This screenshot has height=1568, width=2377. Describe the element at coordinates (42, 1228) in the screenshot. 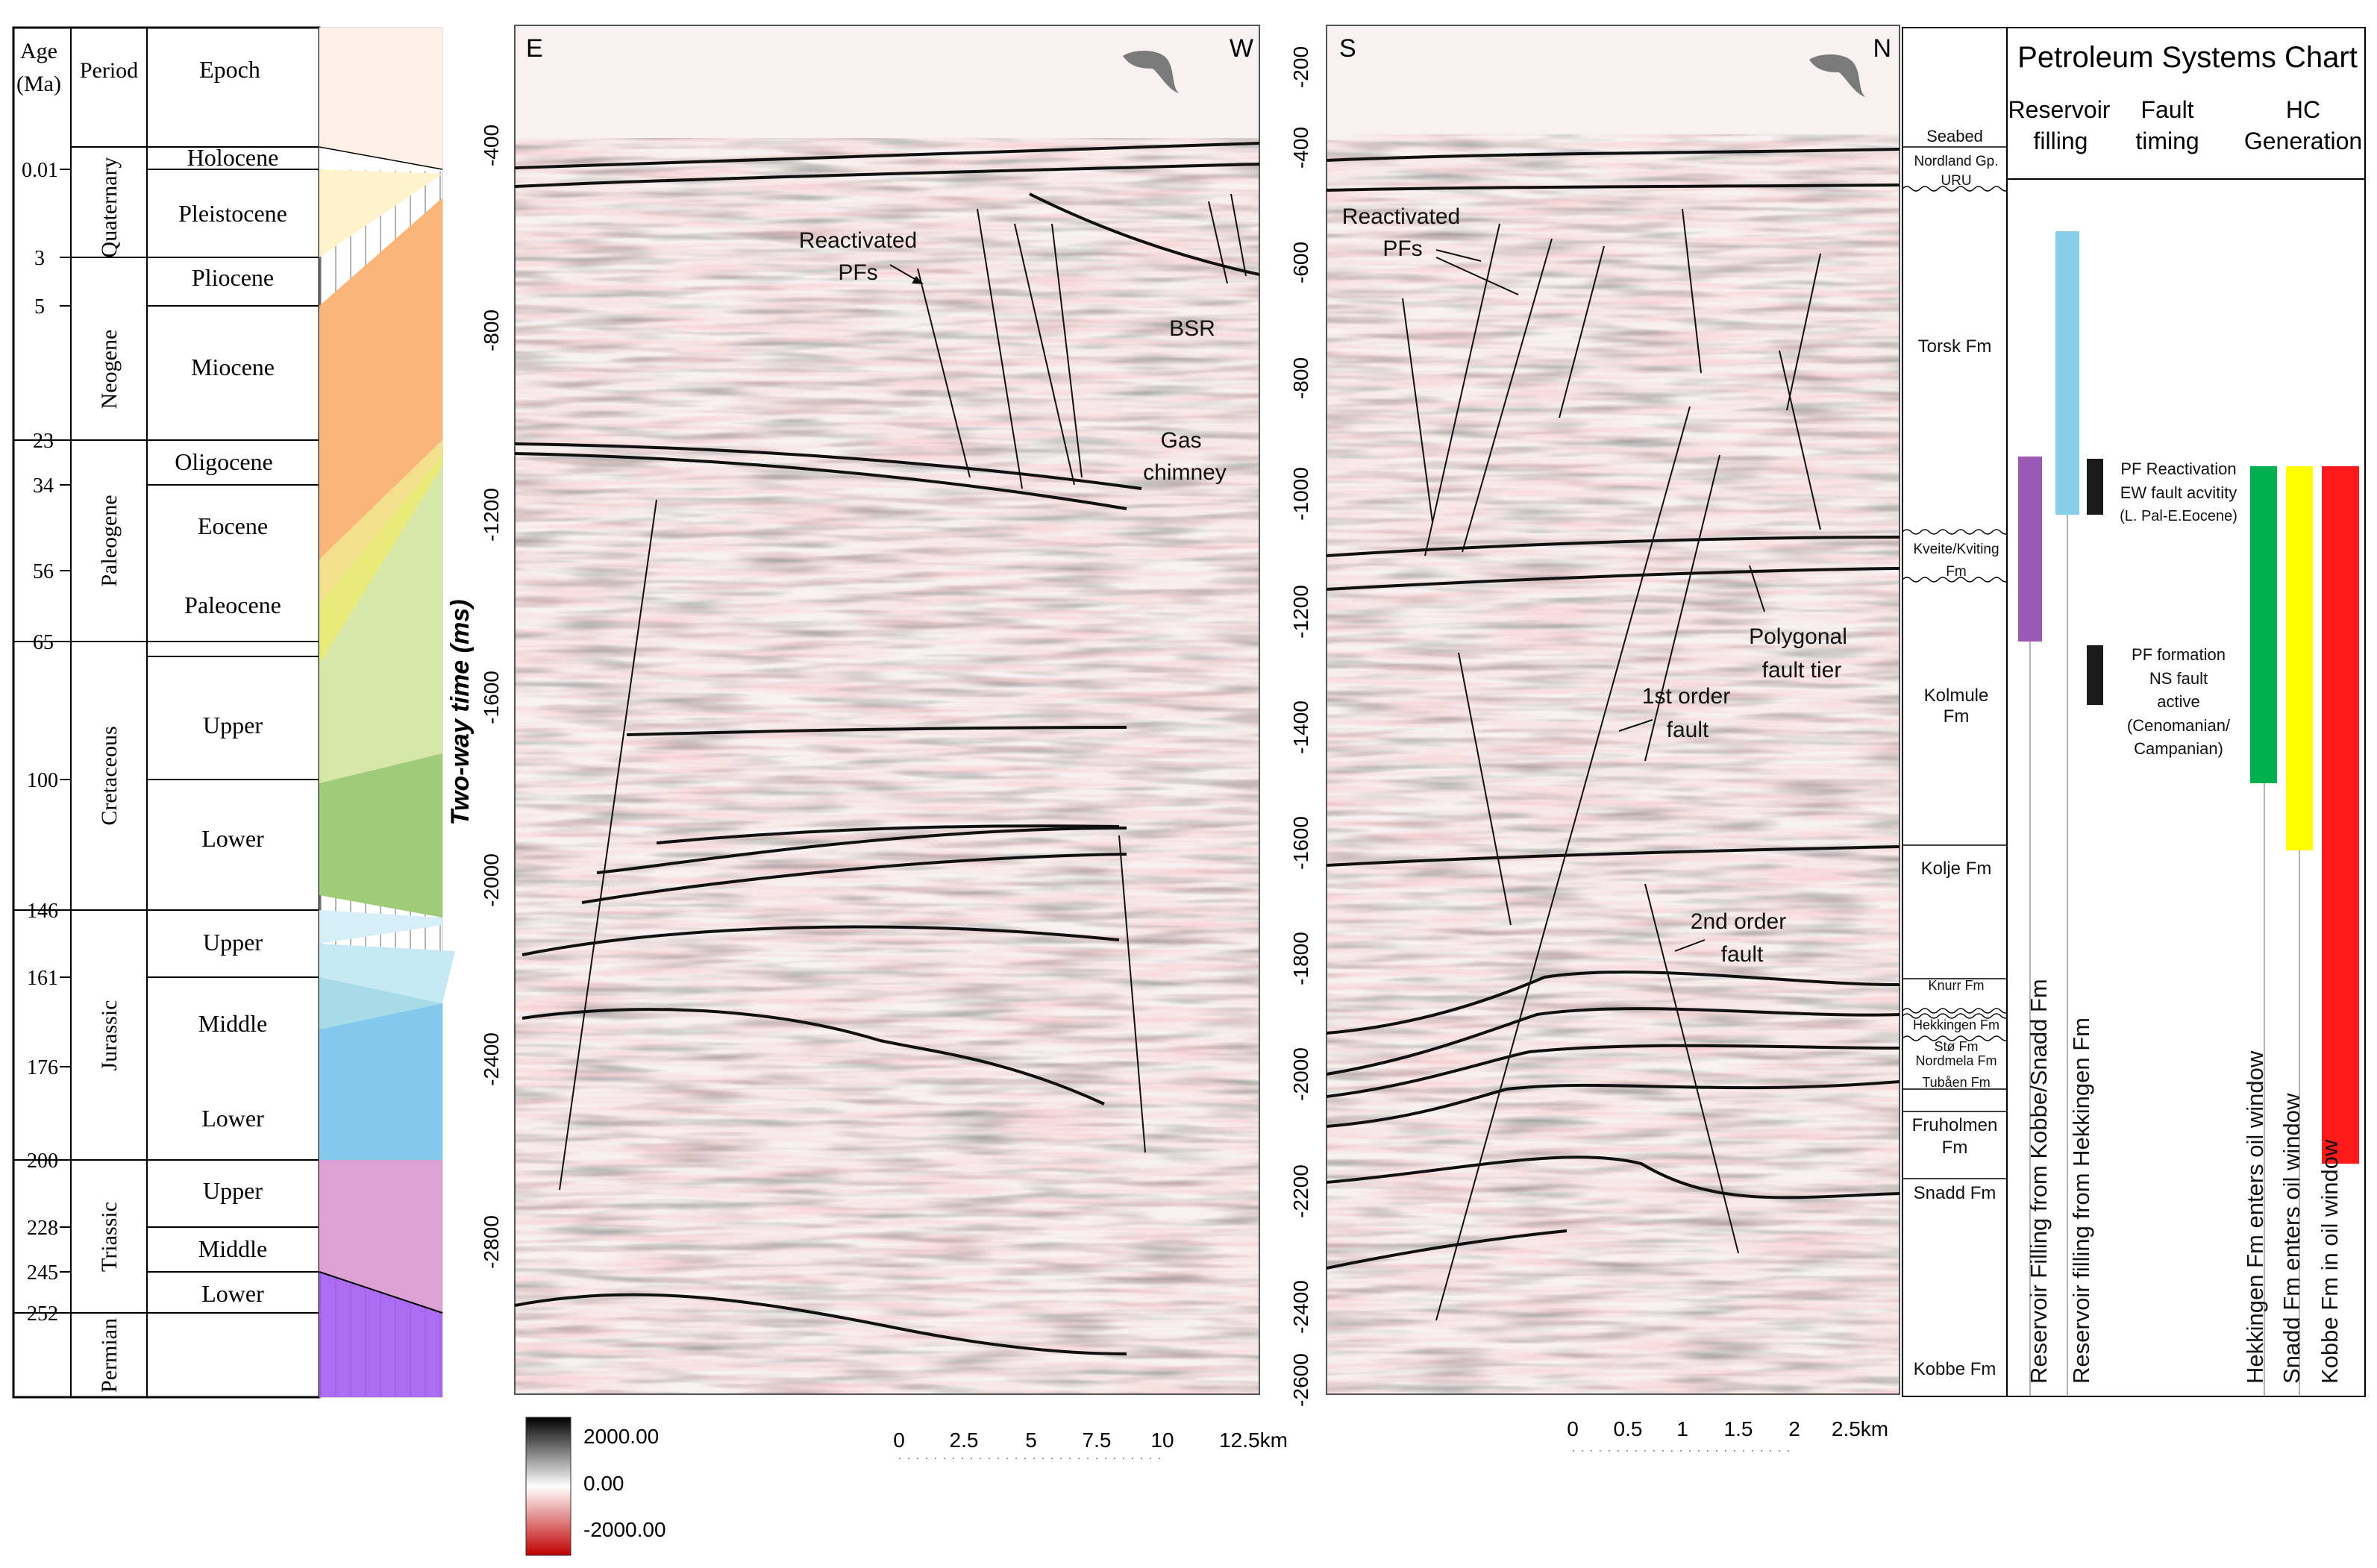

I see `age-label: 228` at that location.